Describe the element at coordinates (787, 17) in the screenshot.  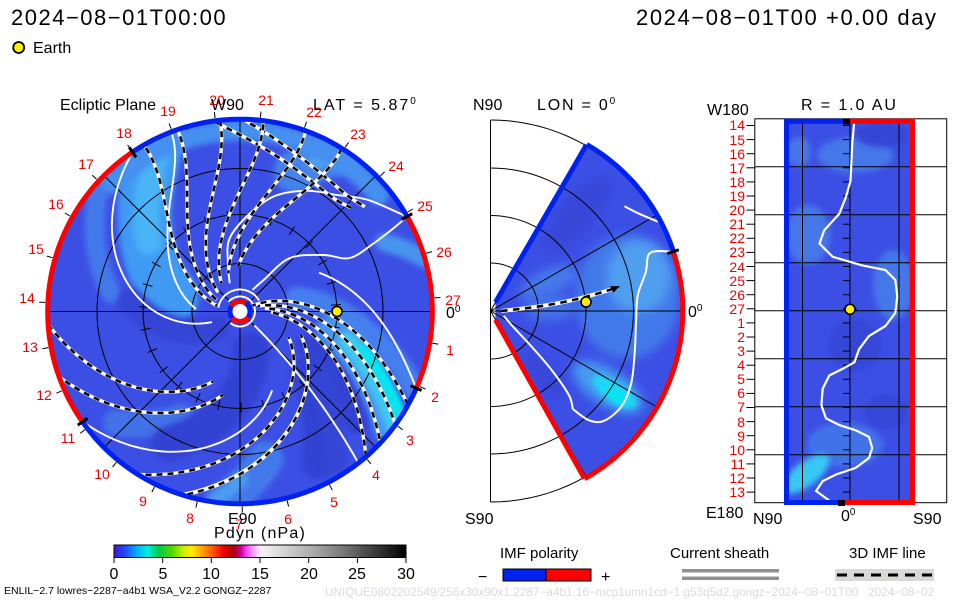
I see `svg-text: 2024−08−01T00 +0.00 day` at that location.